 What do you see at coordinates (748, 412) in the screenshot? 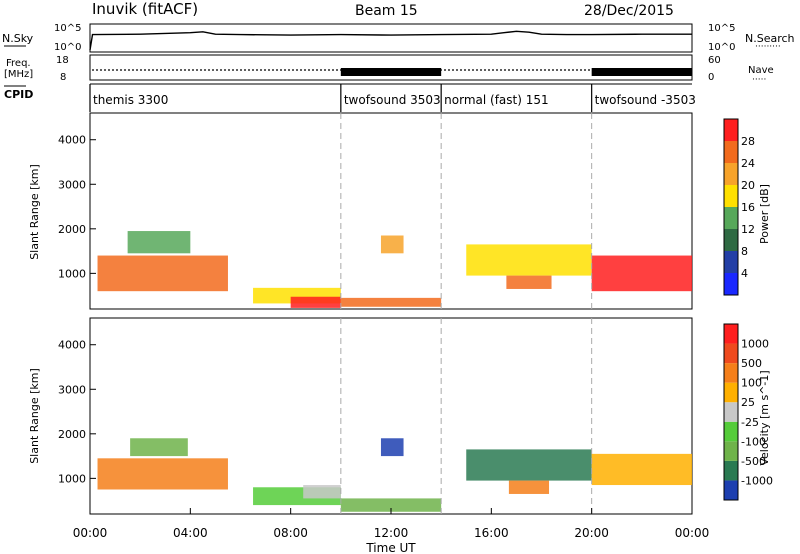
I see `velocity-colorbar: 1000 500 100 25 -25 -100 -500 -1000` at bounding box center [748, 412].